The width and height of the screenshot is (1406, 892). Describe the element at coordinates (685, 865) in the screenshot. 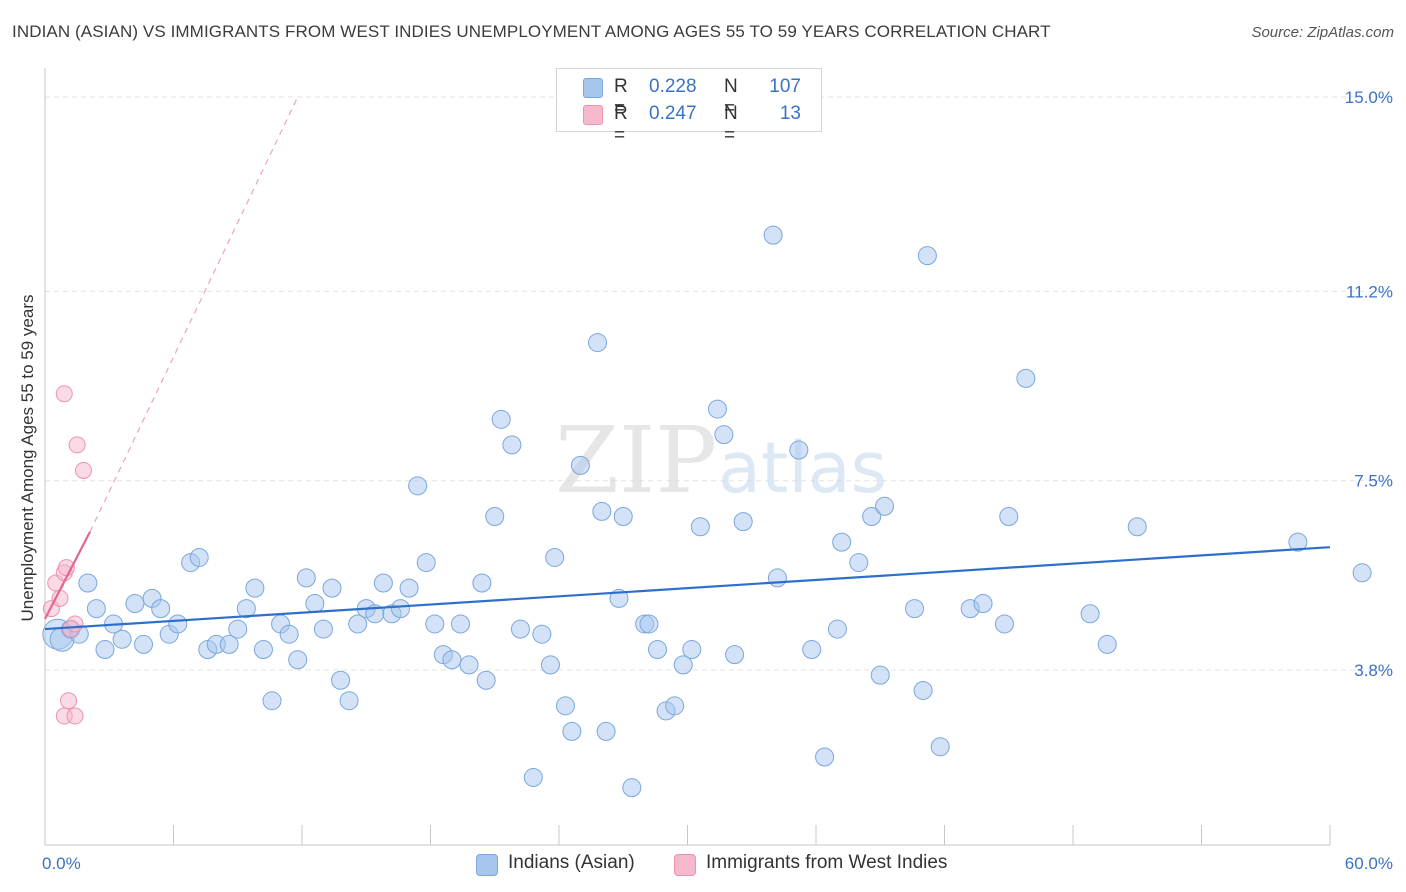

I see `bottom-legend-swatch-west-indies` at that location.